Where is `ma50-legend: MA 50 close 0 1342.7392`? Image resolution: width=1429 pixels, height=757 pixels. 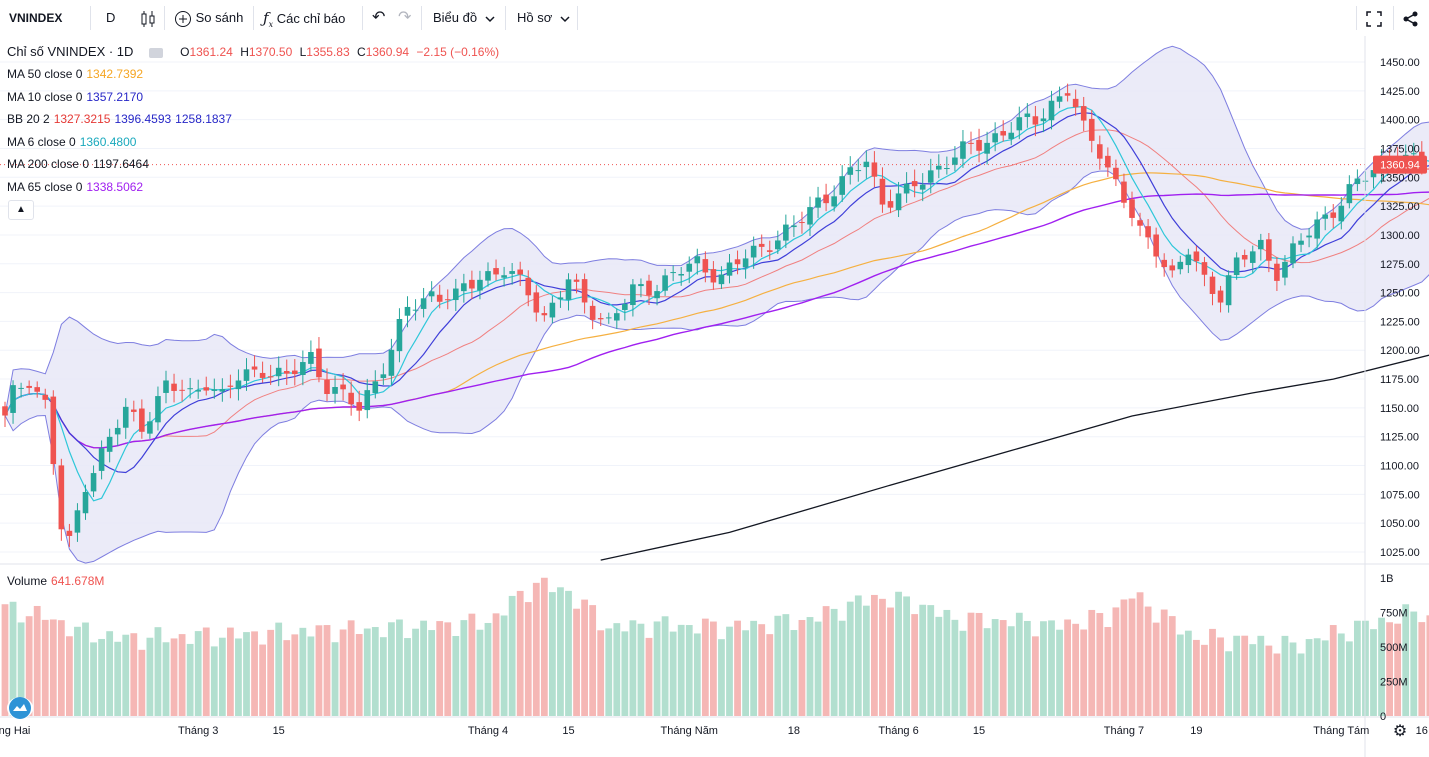 ma50-legend: MA 50 close 0 1342.7392 is located at coordinates (77, 74).